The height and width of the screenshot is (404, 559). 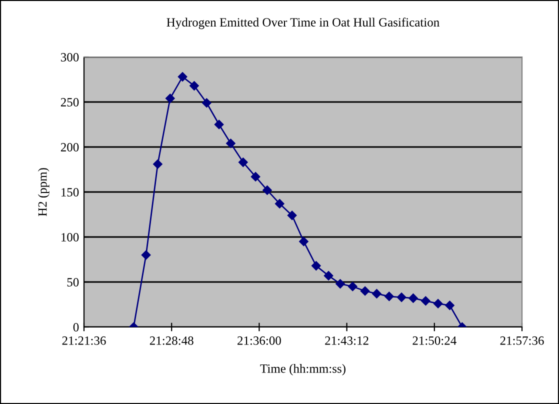 I want to click on x-tick-label: 21:21:36, so click(x=84, y=340).